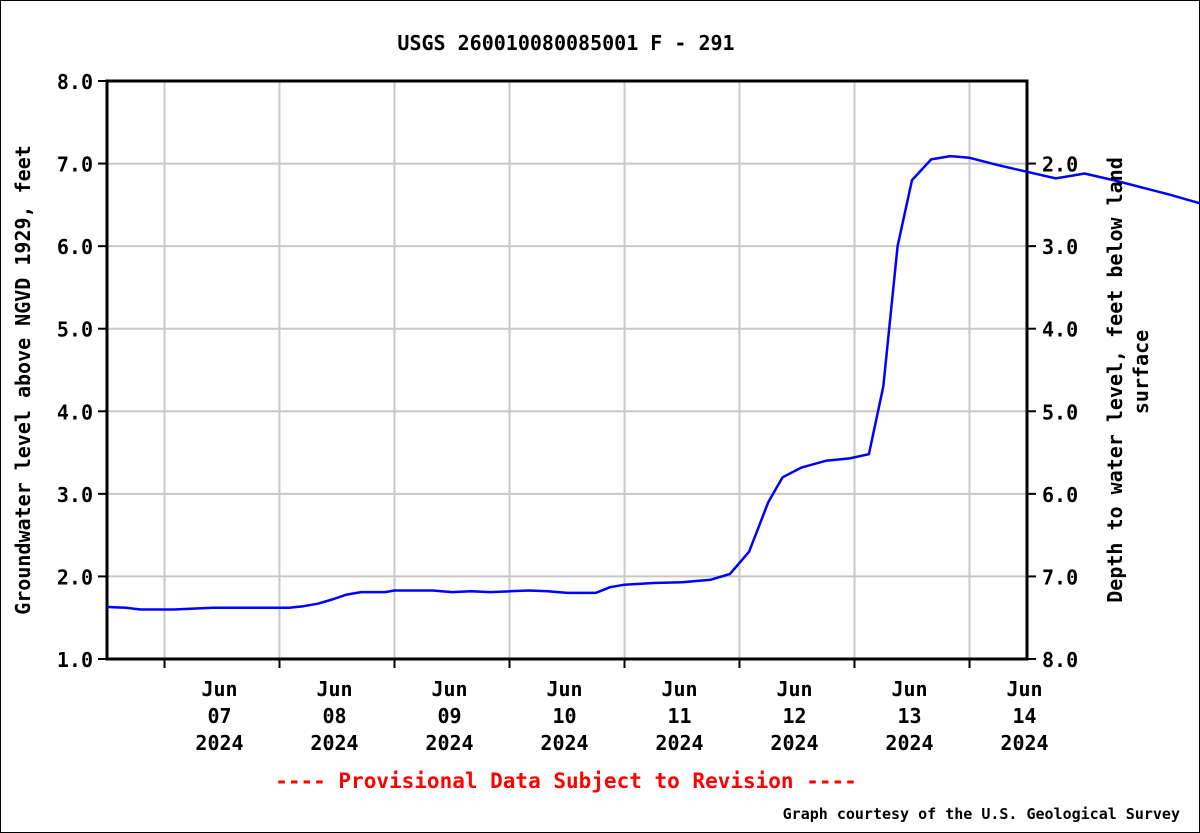 This screenshot has width=1200, height=833. I want to click on y2-tick-label: 8.0, so click(1060, 660).